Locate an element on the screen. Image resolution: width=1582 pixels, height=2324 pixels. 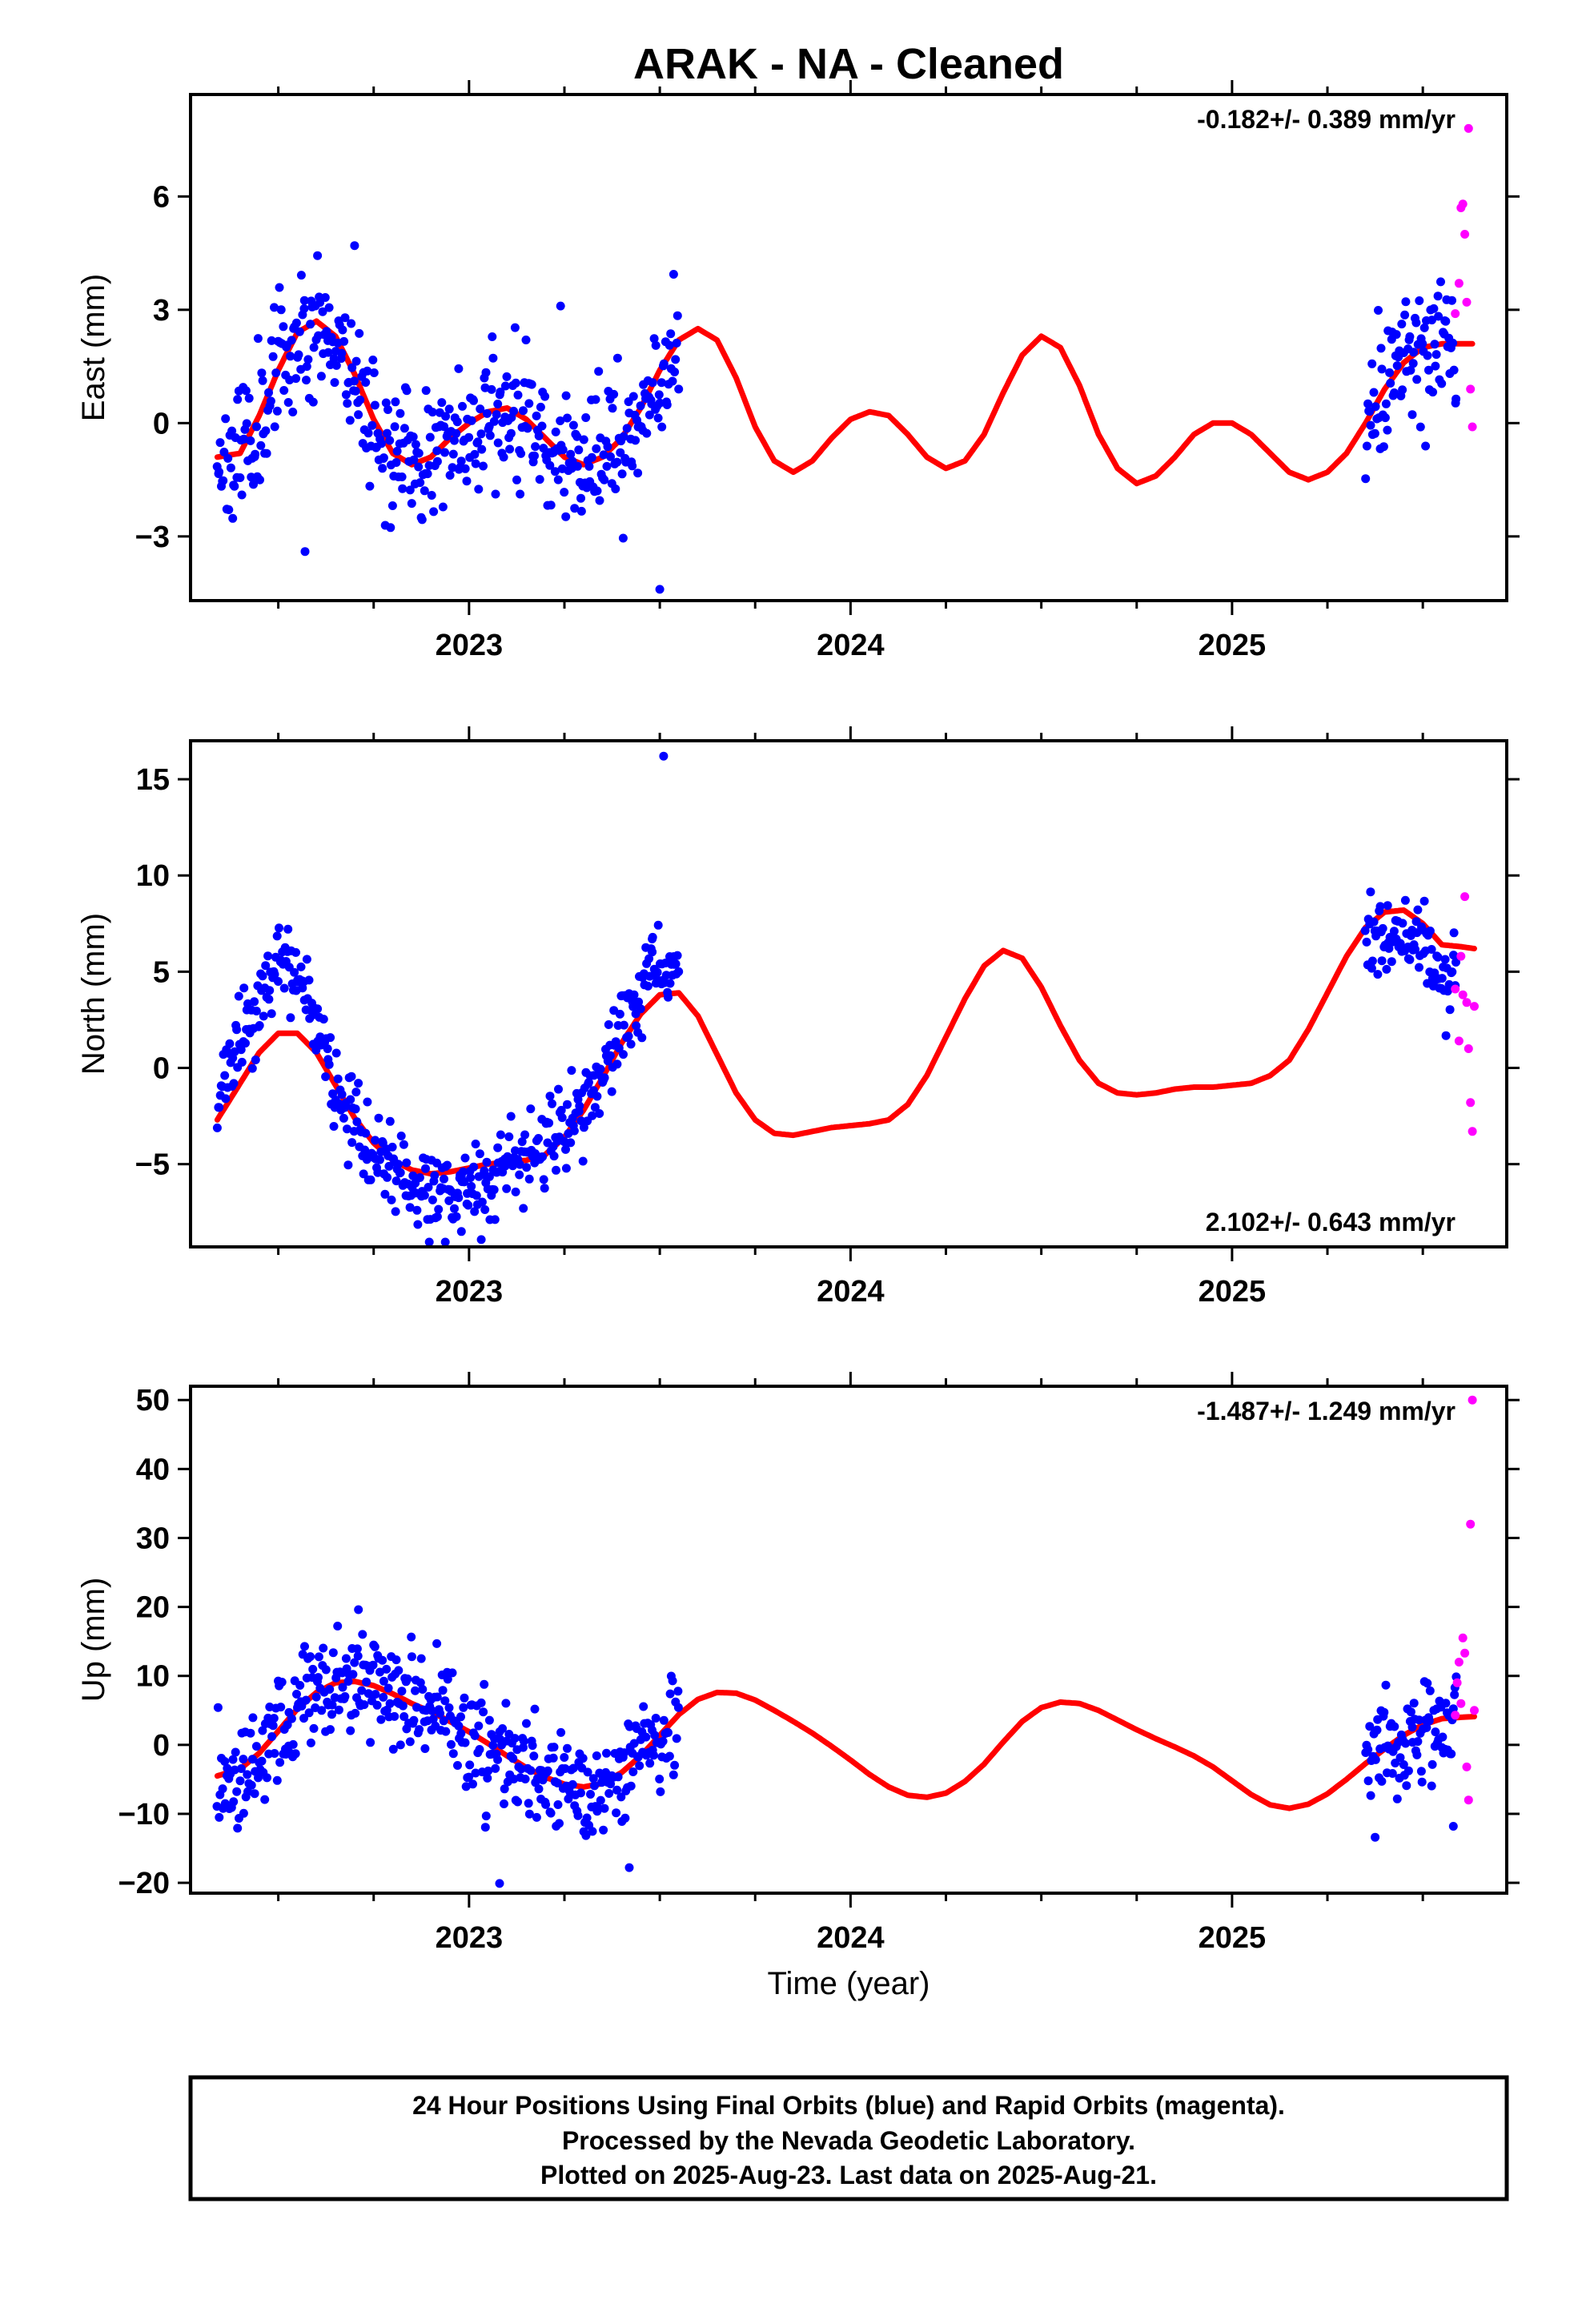
north-rapid-points is located at coordinates (1465, 1014).